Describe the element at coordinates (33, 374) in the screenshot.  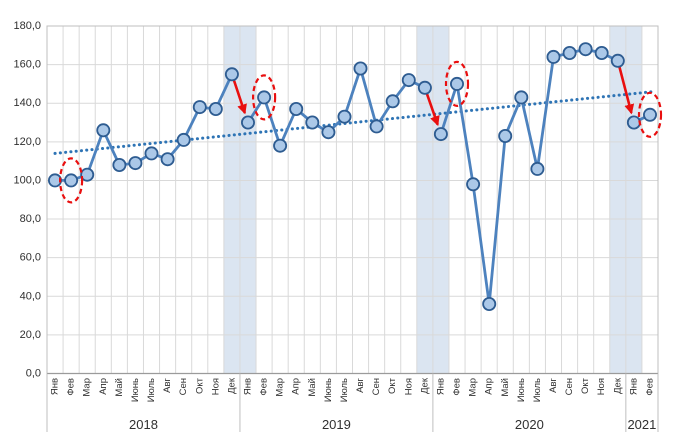
I see `y-axis-tick-label: 0,0` at that location.